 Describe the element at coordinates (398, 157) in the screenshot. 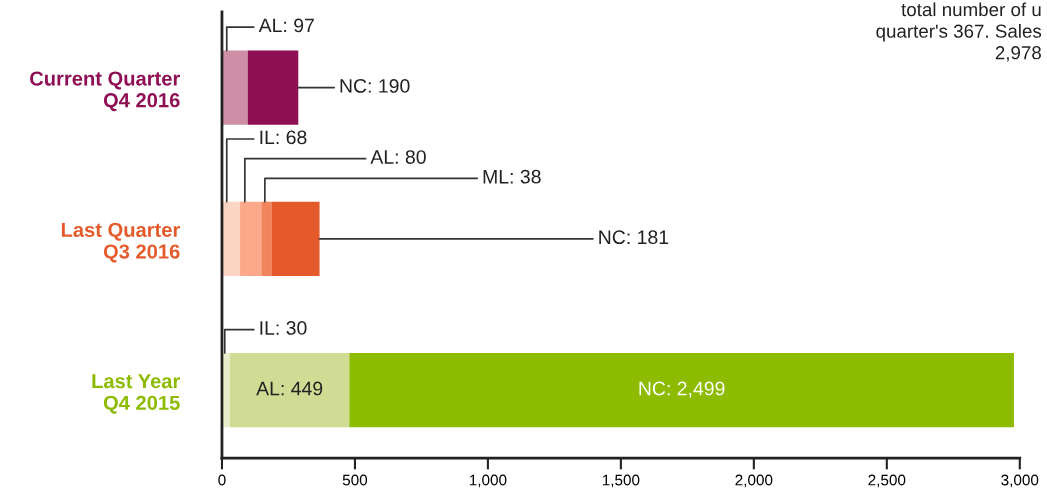

I see `data-label: AL: 80` at that location.